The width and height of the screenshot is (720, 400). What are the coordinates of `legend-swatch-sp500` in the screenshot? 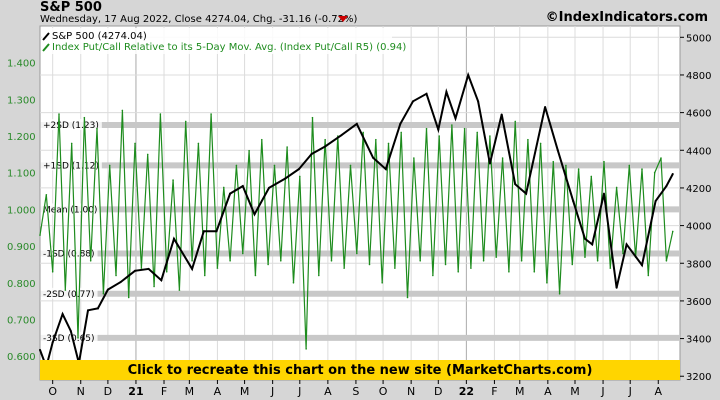 It's located at (46, 36).